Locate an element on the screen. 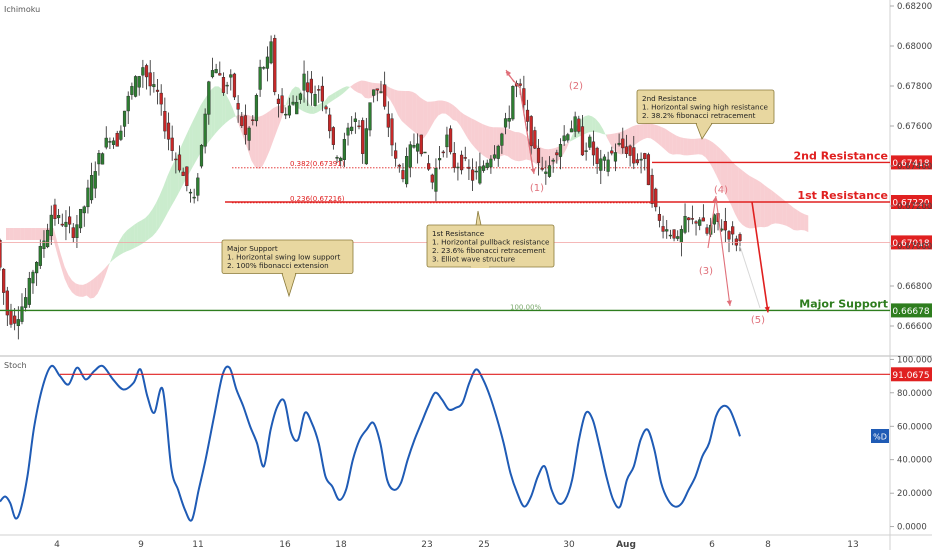 This screenshot has width=932, height=550. x-tick-label: 9 is located at coordinates (141, 545).